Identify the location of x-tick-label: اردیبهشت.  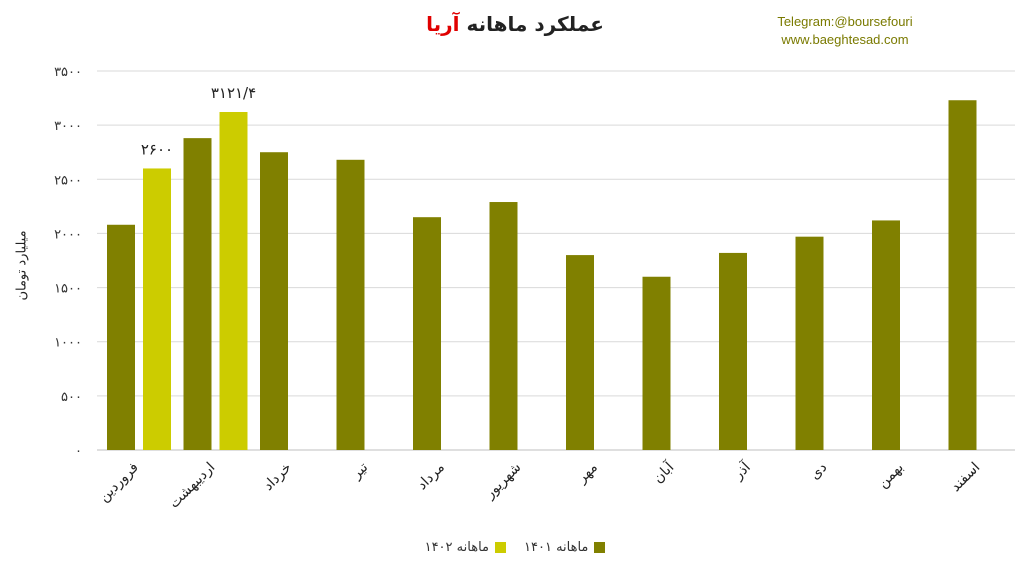
(192, 486).